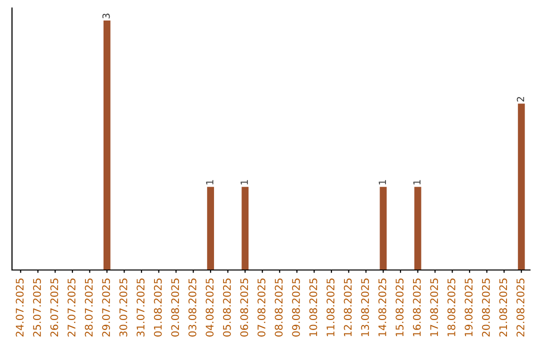  Describe the element at coordinates (54, 307) in the screenshot. I see `x-tick-label: 26.07.2025` at that location.